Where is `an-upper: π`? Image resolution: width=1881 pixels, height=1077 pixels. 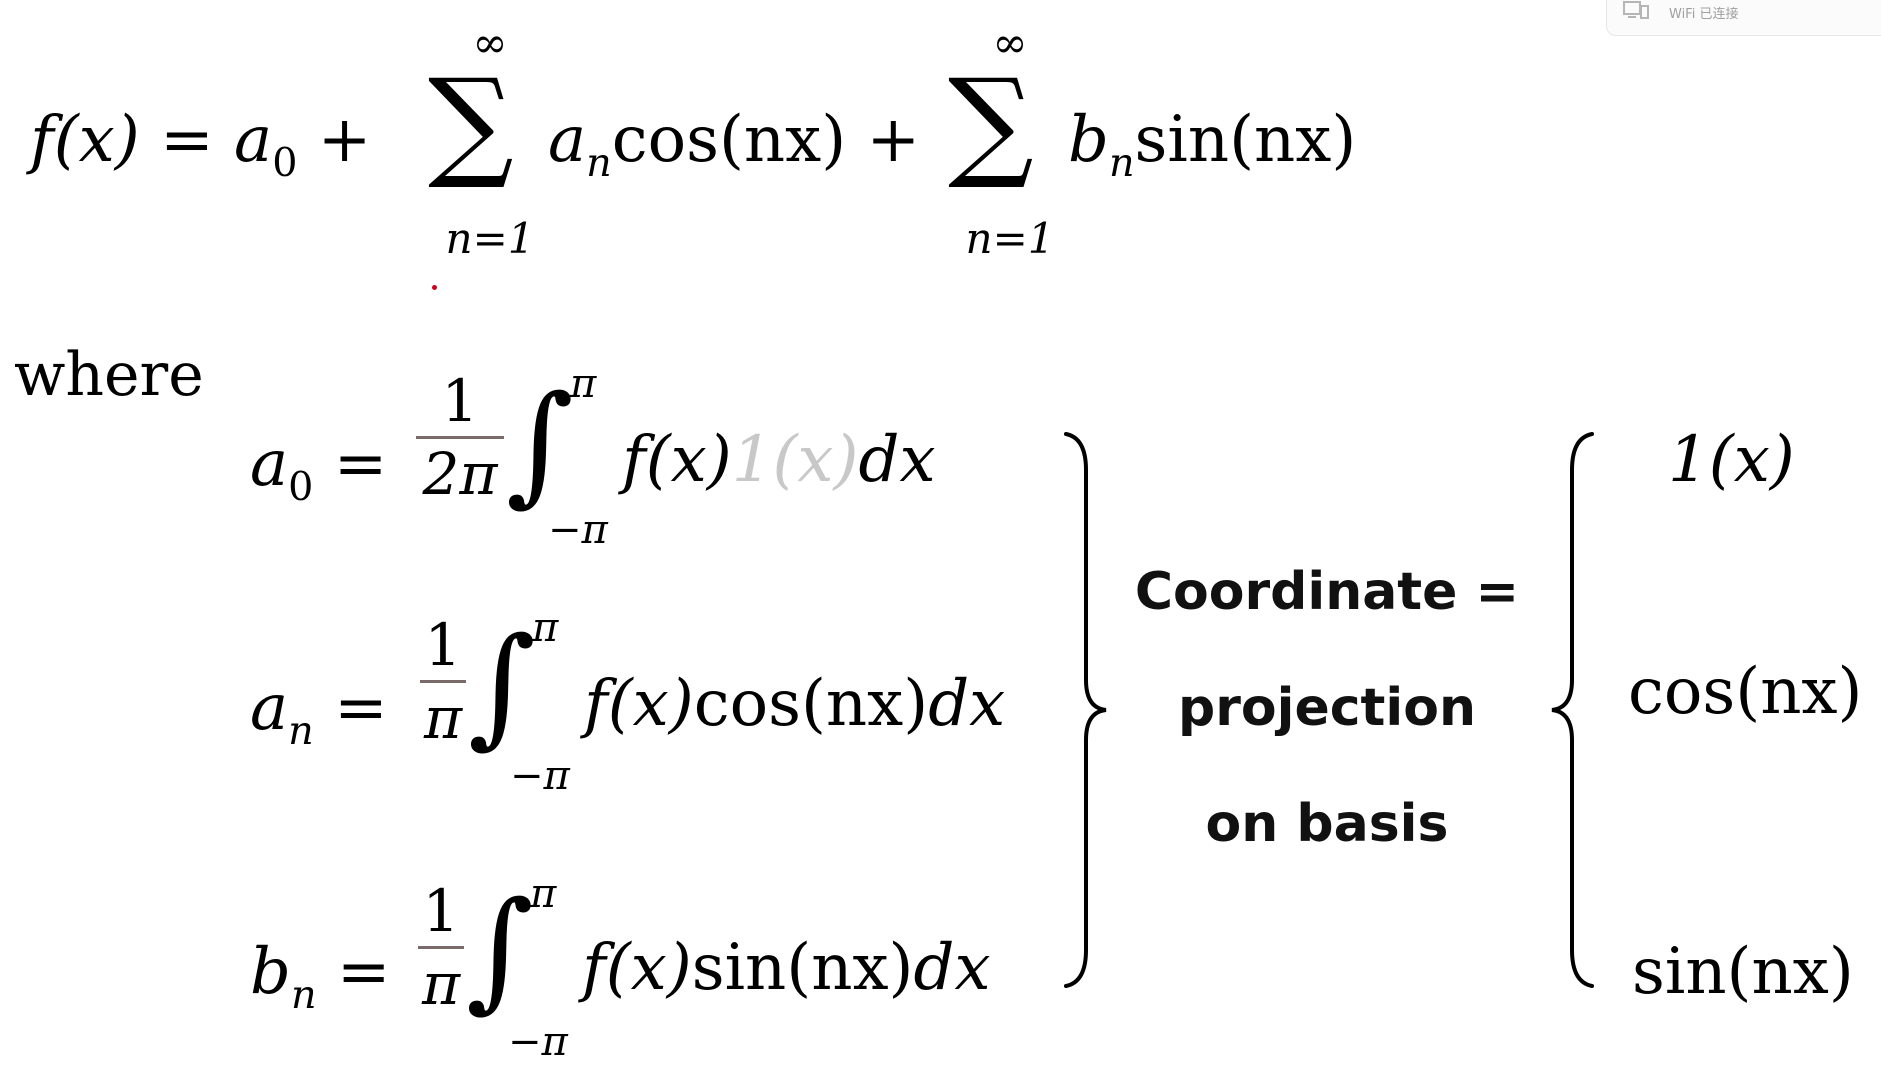 an-upper: π is located at coordinates (545, 628).